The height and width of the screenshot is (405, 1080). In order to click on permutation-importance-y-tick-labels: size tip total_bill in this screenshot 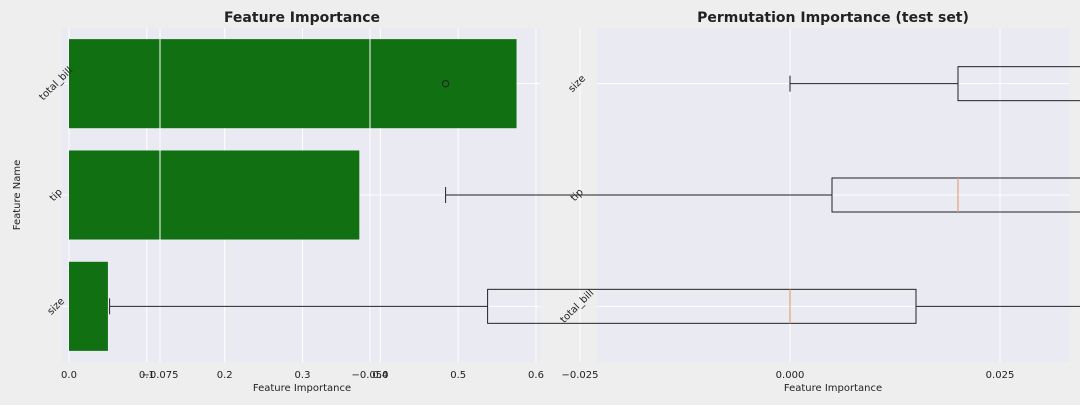, I will do `click(577, 199)`.